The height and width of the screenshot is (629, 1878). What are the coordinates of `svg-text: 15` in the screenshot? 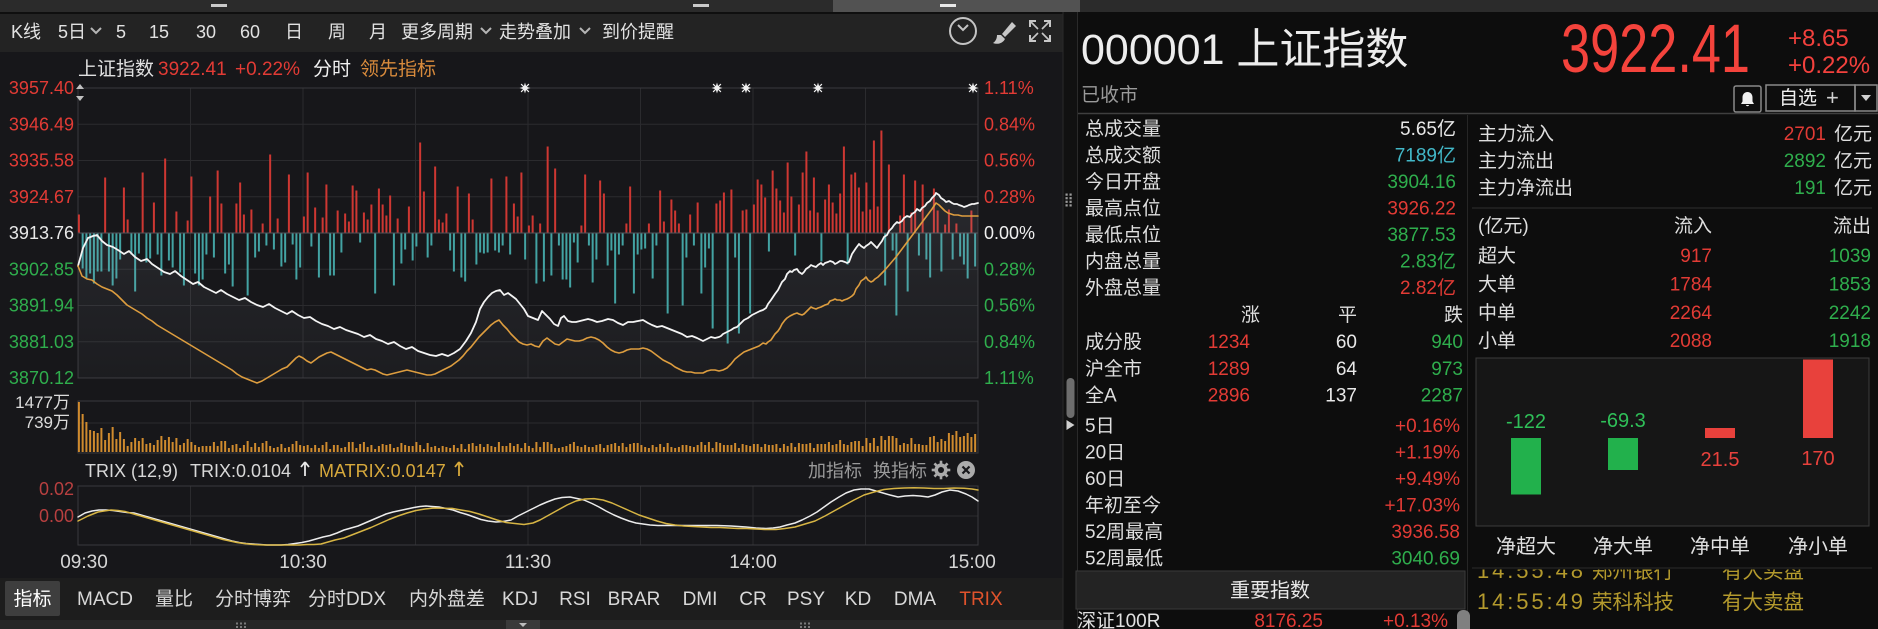 It's located at (159, 32).